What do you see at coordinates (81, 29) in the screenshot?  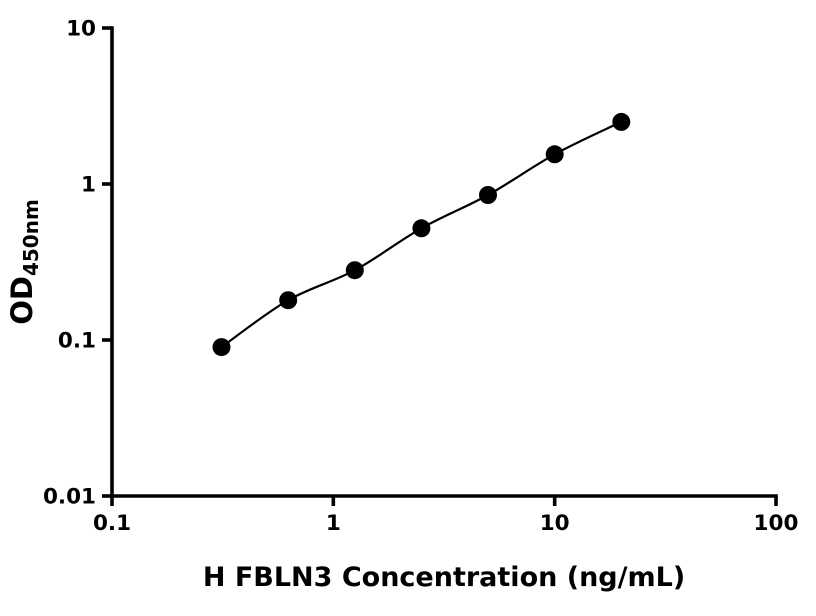 I see `y-tick-label: 10` at bounding box center [81, 29].